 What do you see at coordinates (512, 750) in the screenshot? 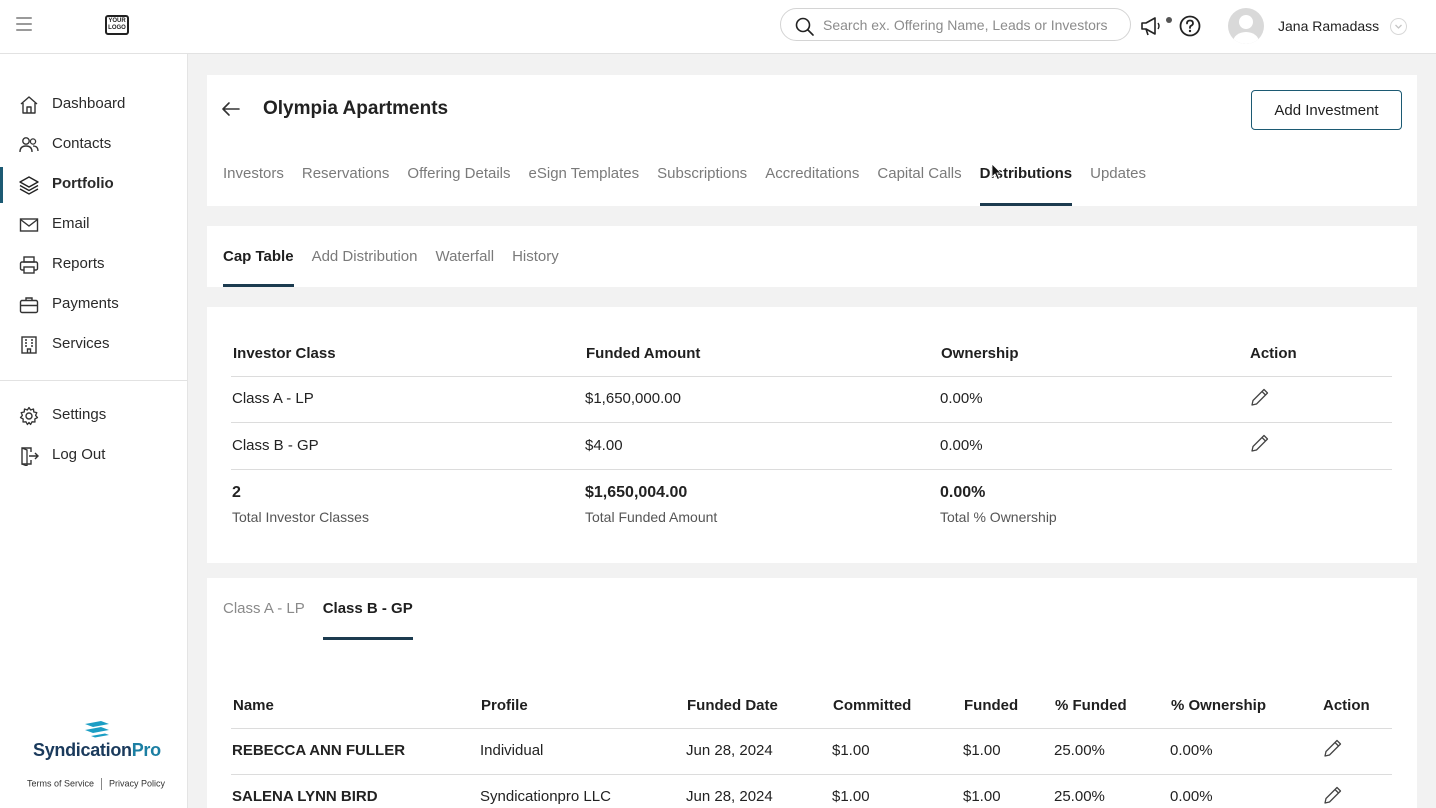
I see `profile-cell: Individual` at bounding box center [512, 750].